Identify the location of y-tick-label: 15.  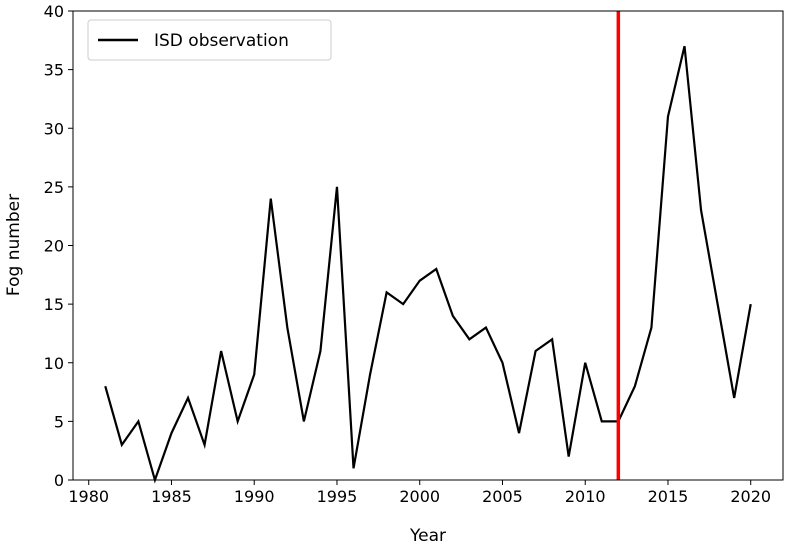
(54, 304).